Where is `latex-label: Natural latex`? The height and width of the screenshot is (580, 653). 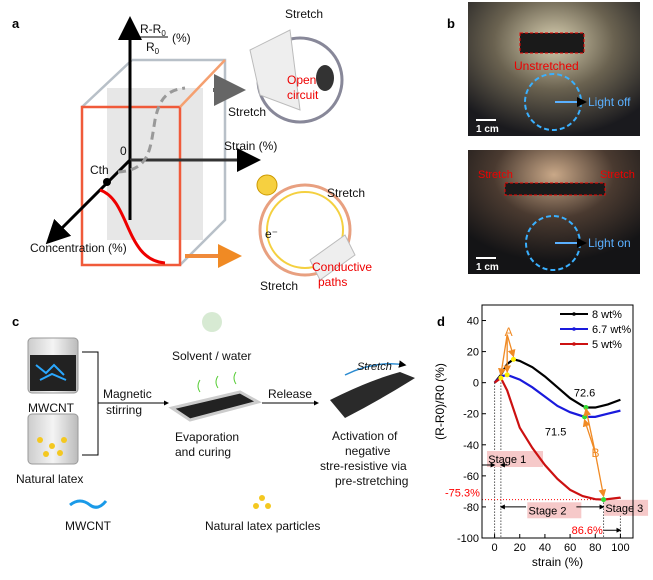 latex-label: Natural latex is located at coordinates (49, 479).